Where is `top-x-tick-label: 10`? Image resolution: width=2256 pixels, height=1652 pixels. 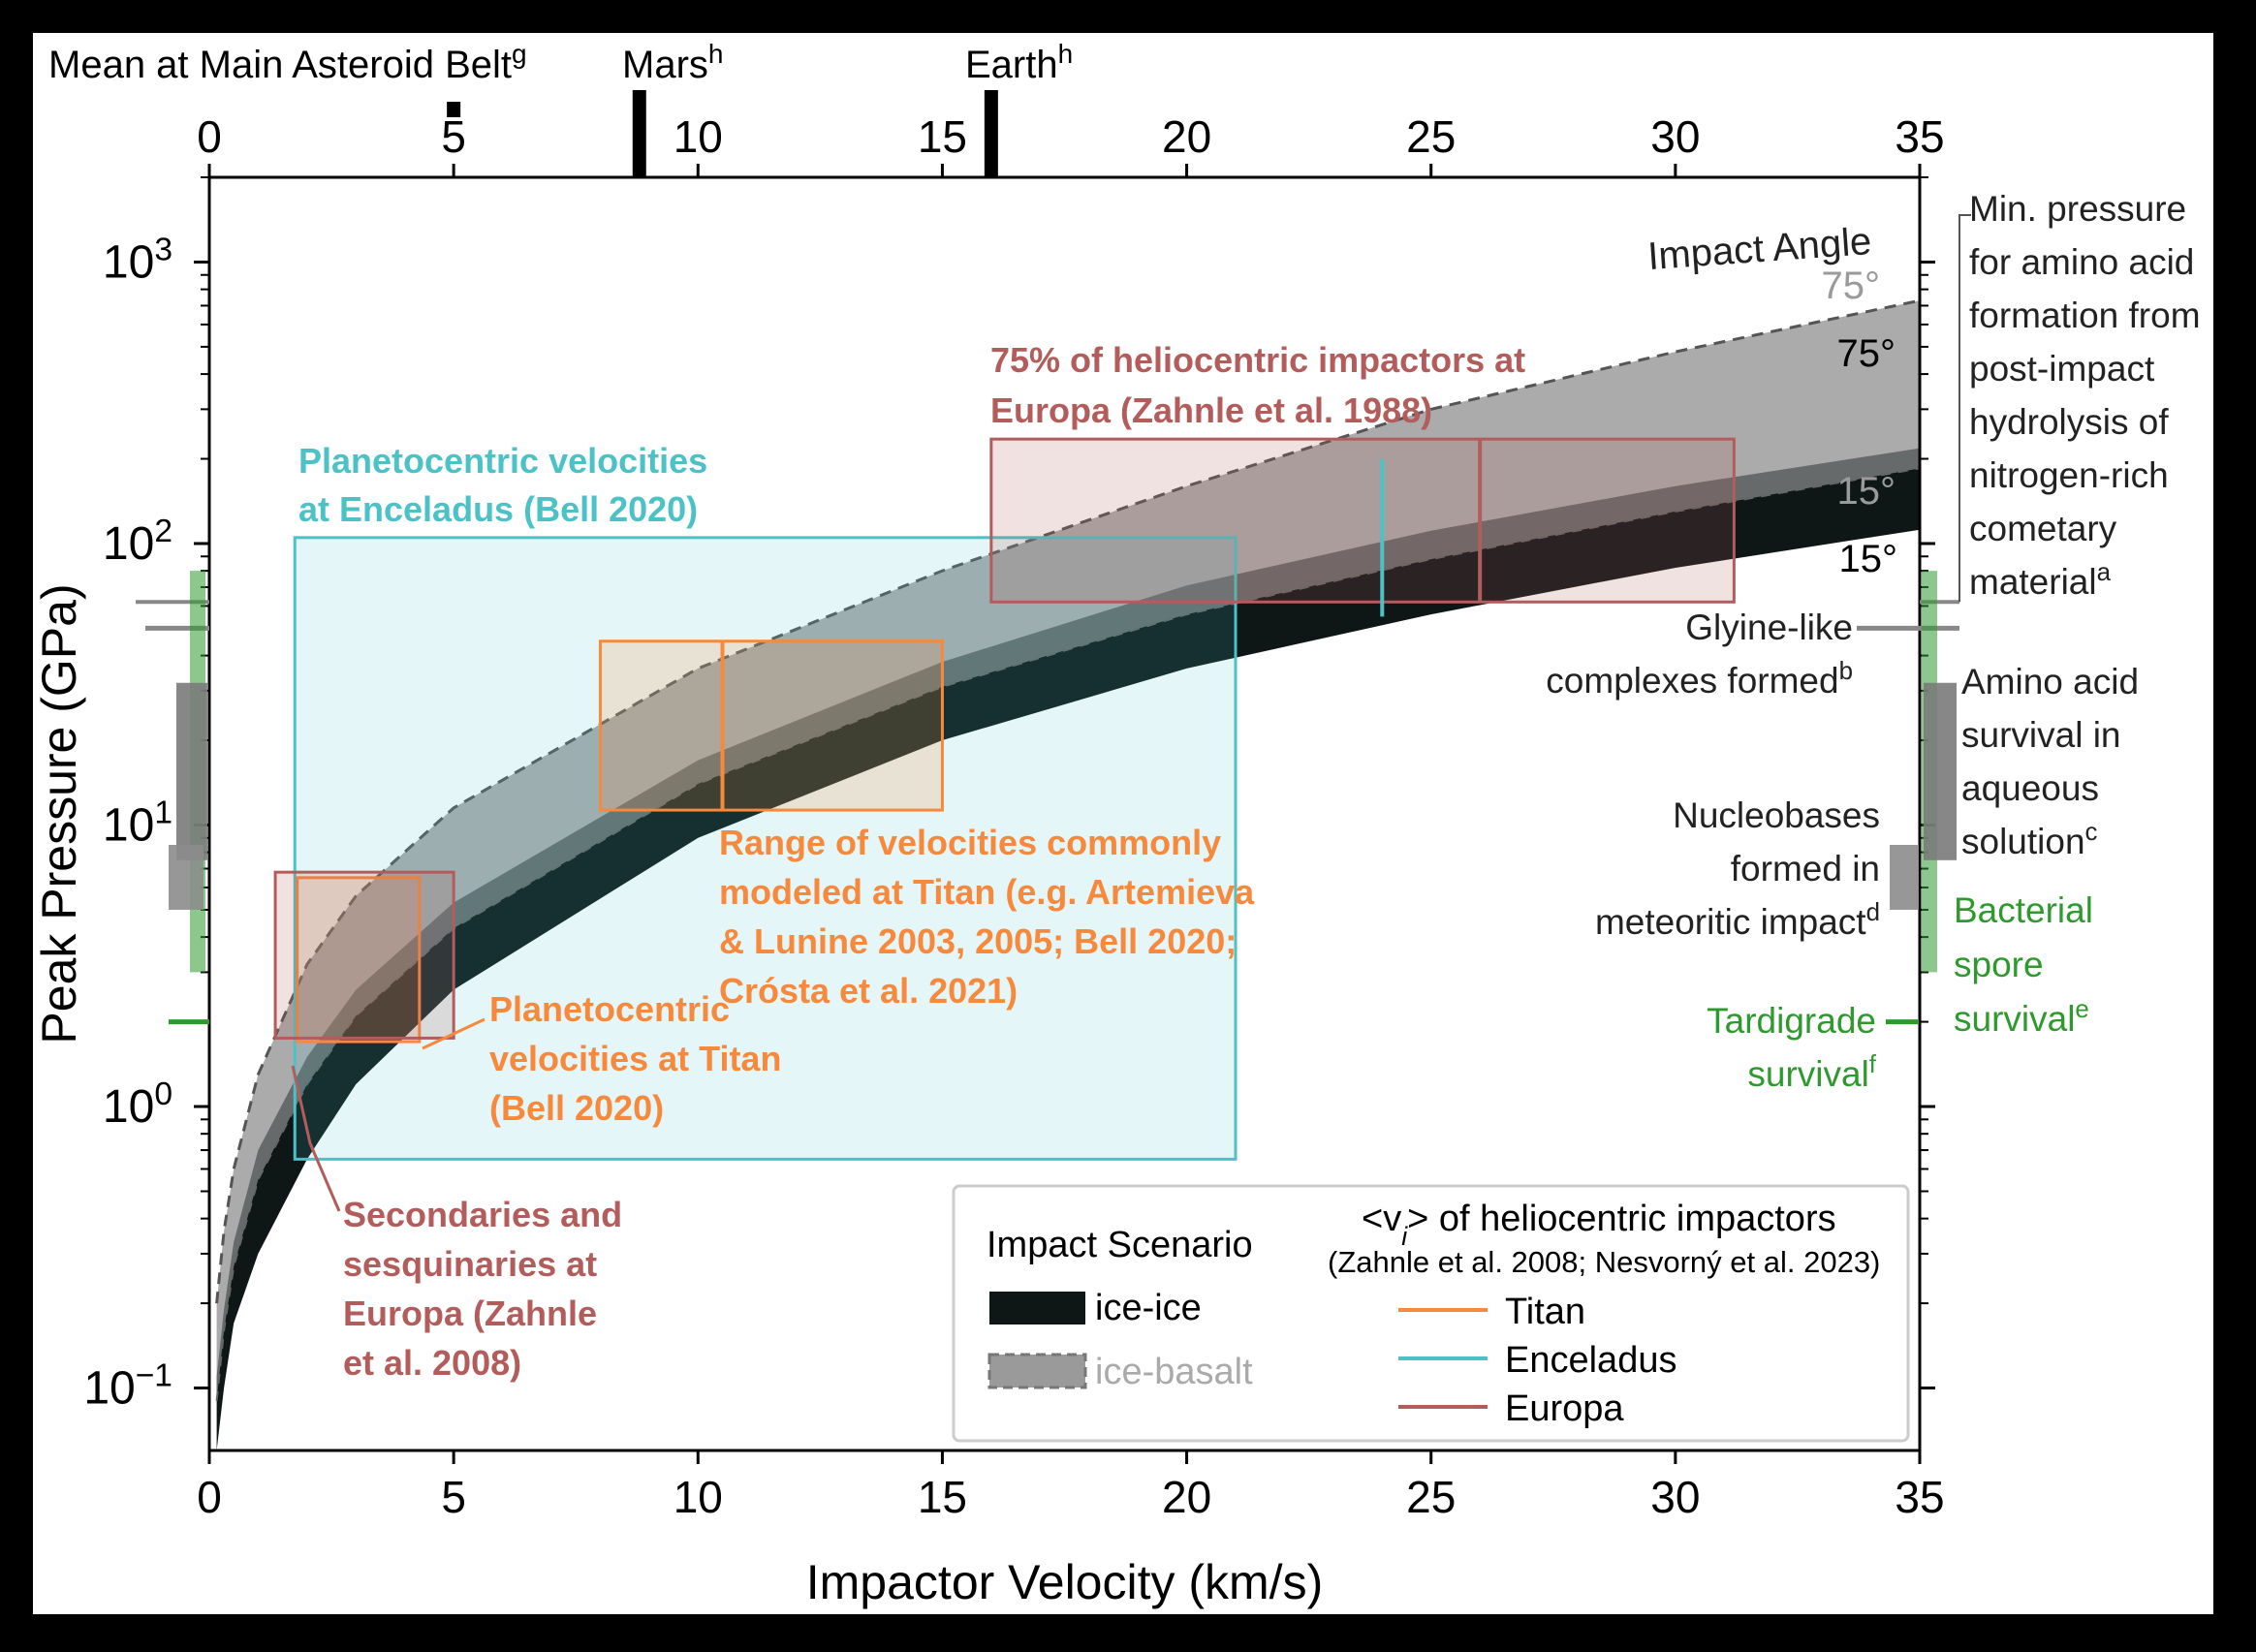 top-x-tick-label: 10 is located at coordinates (698, 136).